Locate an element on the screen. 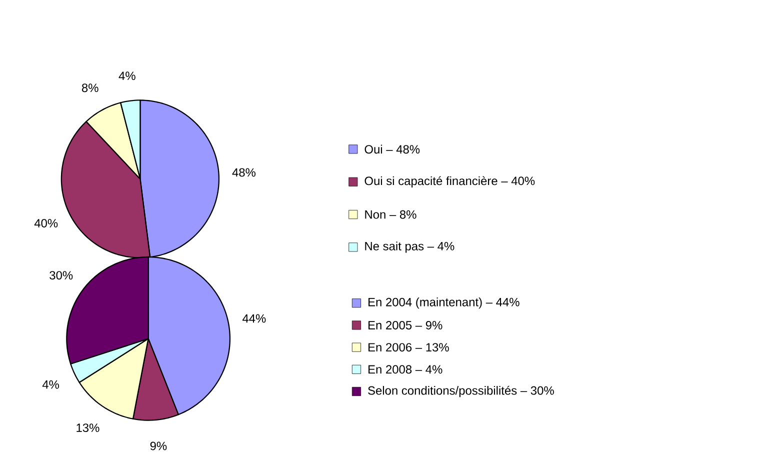  legend-label: En 2006 – 13% is located at coordinates (408, 347).